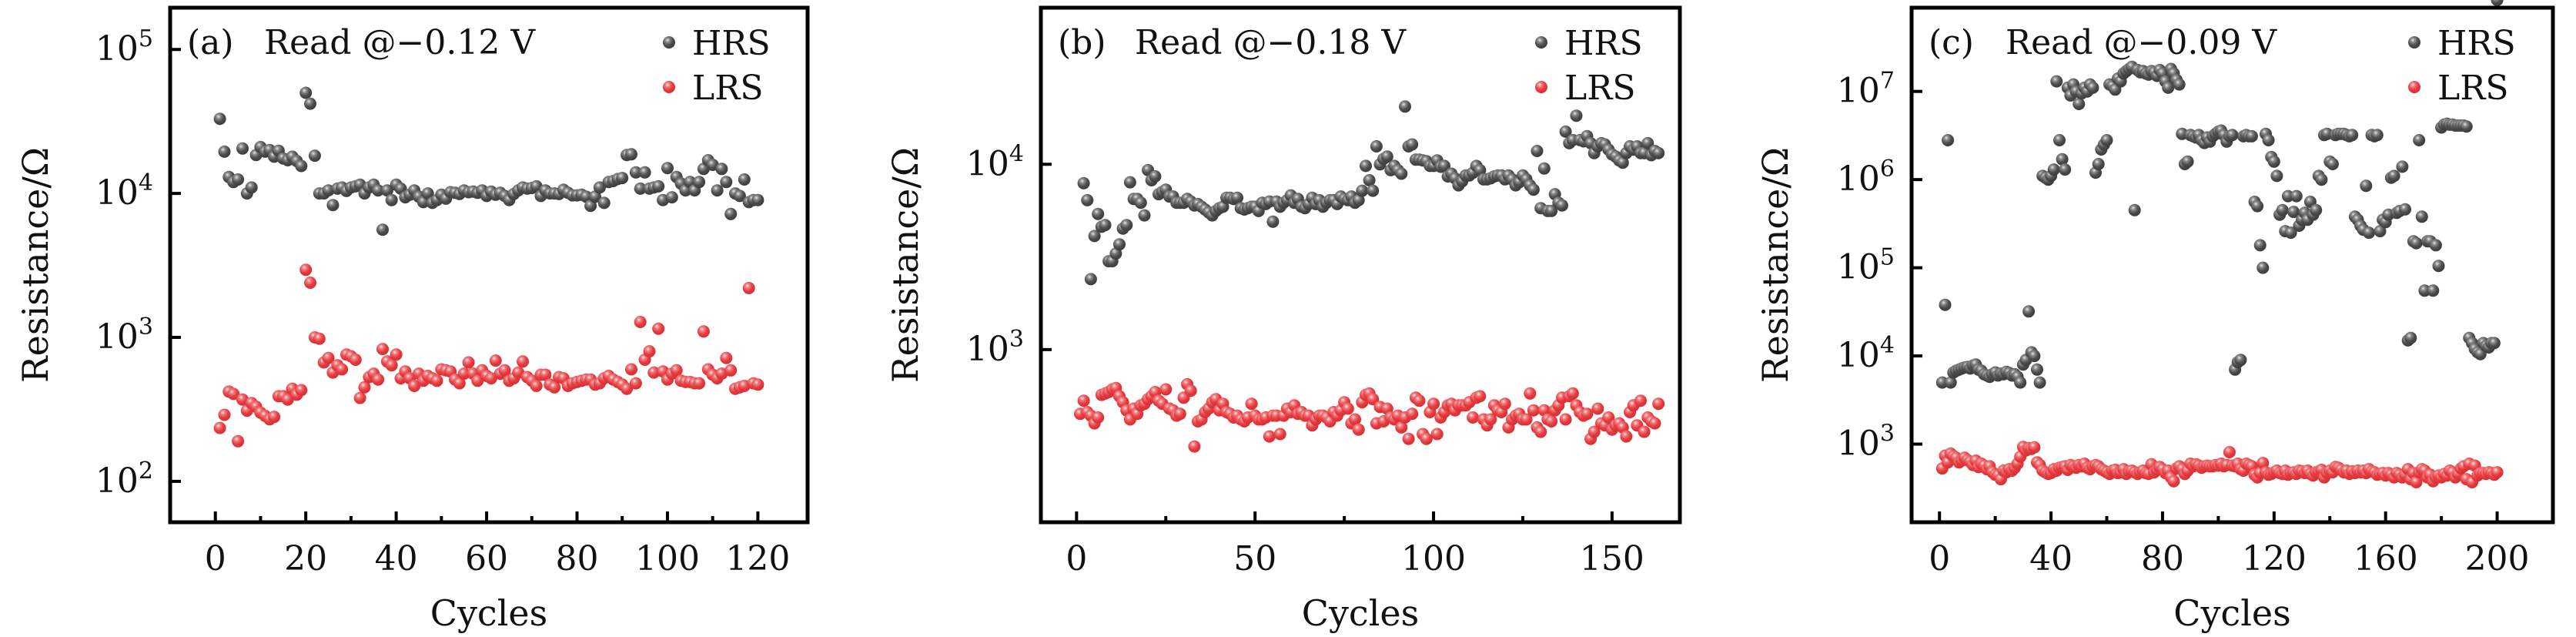  Describe the element at coordinates (2163, 558) in the screenshot. I see `x-tick-label: 80` at that location.